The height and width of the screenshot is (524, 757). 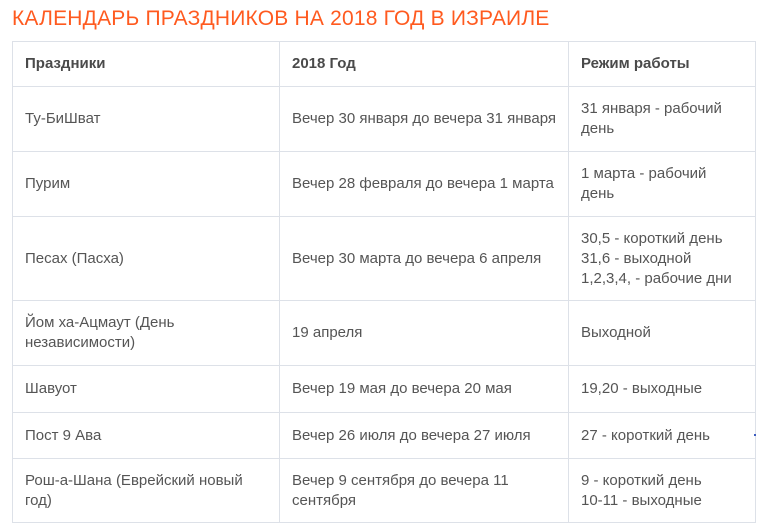 I want to click on work-mode-line: 19,20 - выходные, so click(x=642, y=388).